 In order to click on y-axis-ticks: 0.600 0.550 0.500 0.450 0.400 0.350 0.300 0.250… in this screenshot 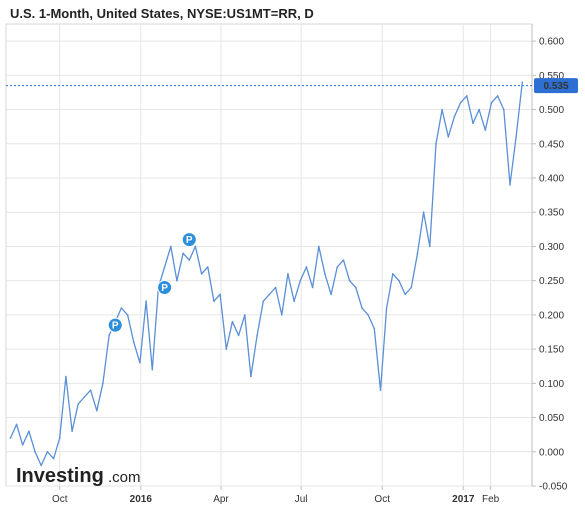, I will do `click(550, 265)`.